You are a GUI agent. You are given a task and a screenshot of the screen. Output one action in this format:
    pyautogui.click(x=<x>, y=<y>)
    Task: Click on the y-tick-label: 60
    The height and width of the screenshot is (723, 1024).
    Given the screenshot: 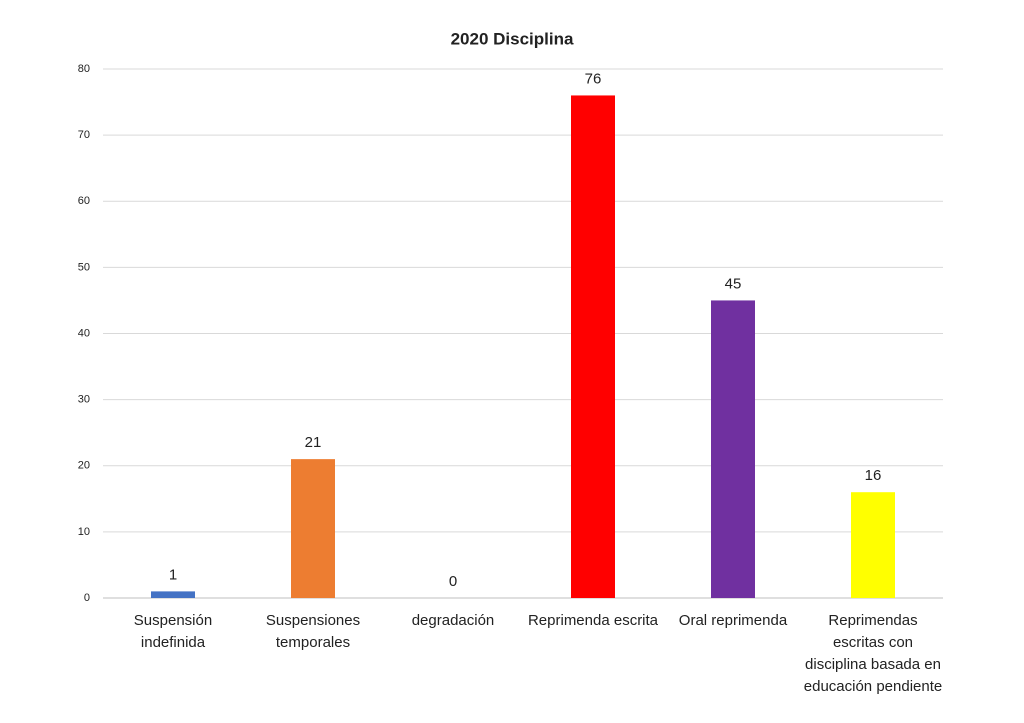 What is the action you would take?
    pyautogui.click(x=84, y=201)
    